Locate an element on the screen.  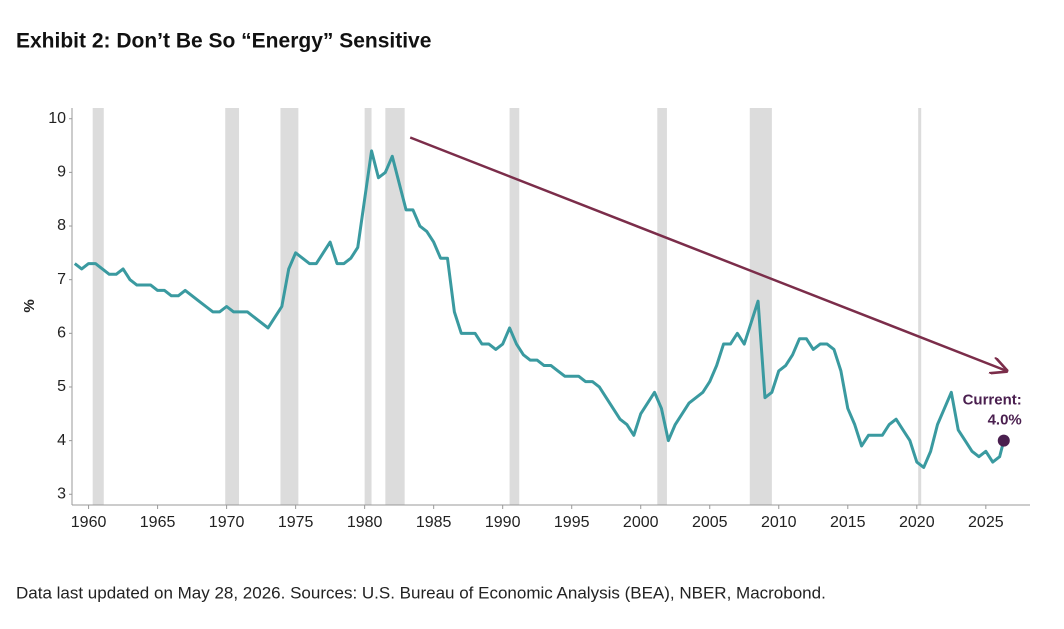
y-tick-label: 3 is located at coordinates (61, 493).